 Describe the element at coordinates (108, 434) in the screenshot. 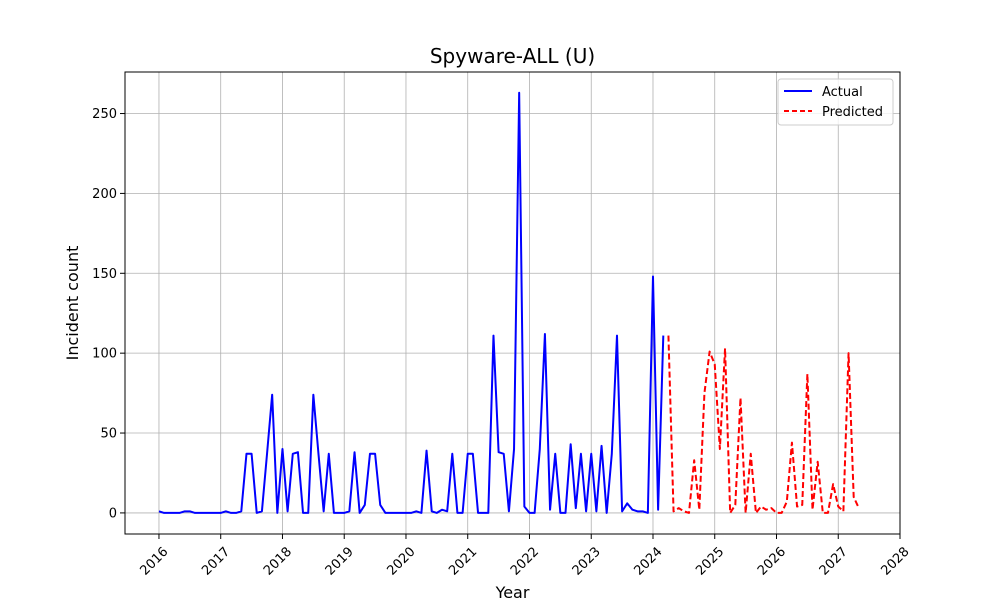

I see `y-tick-label: 50` at that location.